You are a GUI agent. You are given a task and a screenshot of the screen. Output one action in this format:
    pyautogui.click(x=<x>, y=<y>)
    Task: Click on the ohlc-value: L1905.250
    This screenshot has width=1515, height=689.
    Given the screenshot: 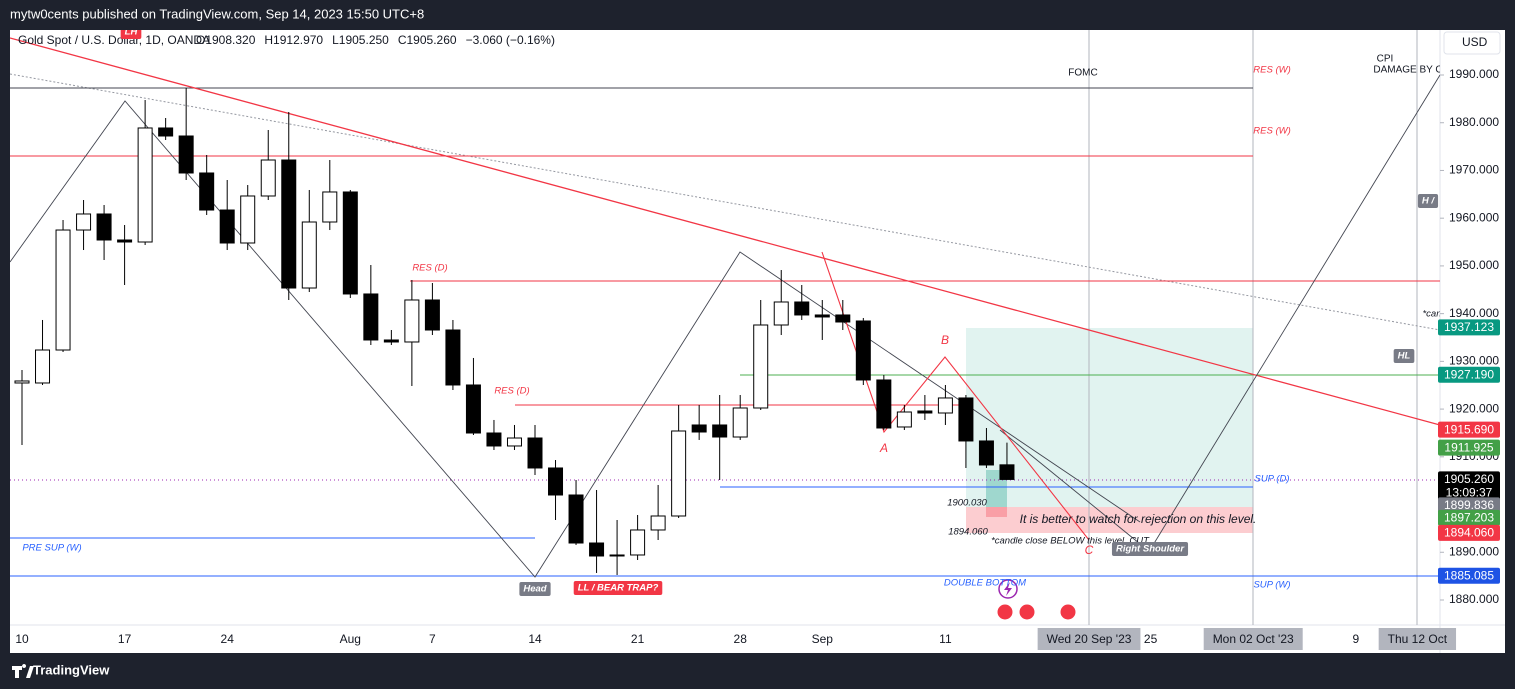 What is the action you would take?
    pyautogui.click(x=360, y=40)
    